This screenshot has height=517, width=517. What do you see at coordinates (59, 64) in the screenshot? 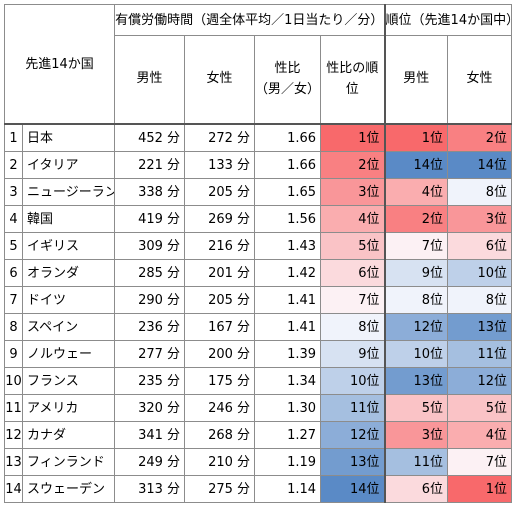
I see `corner-header: 先進14か国` at bounding box center [59, 64].